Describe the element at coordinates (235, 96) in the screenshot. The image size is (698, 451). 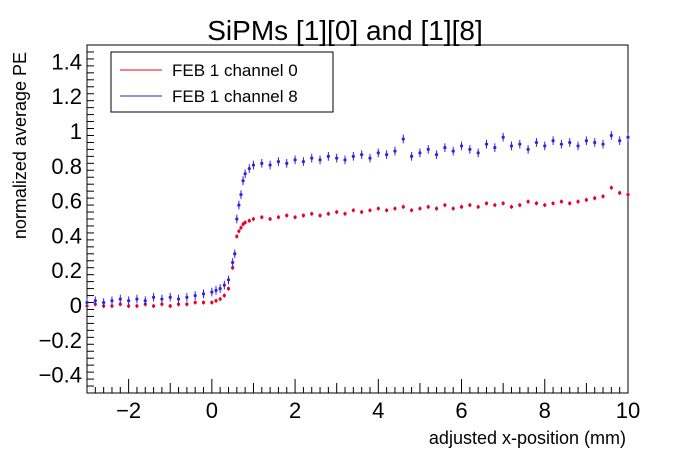
I see `legend-label-channel-8: FEB 1 channel 8` at that location.